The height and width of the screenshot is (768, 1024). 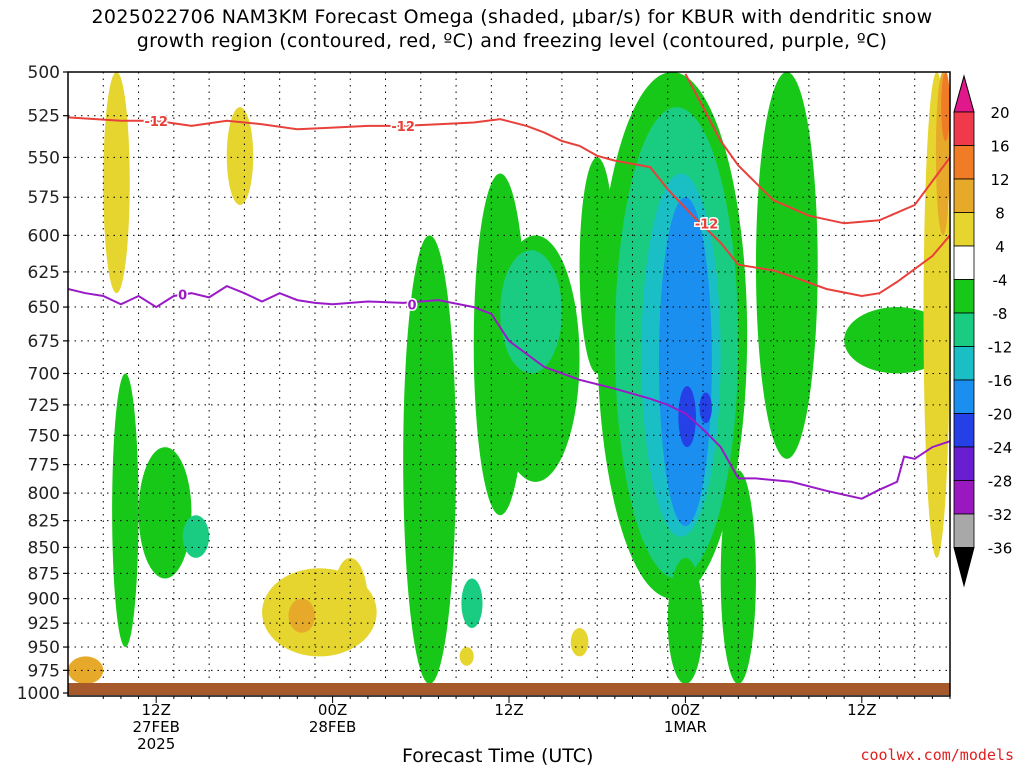 What do you see at coordinates (498, 756) in the screenshot?
I see `x-axis-title: Forecast Time (UTC)` at bounding box center [498, 756].